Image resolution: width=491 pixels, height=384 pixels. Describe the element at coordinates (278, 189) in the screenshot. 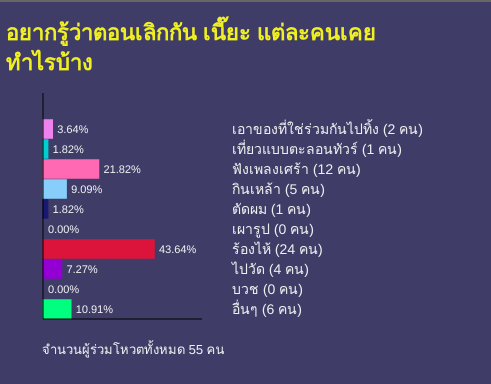

I see `y-tick-label: กินเหล้า (5 คน)` at that location.